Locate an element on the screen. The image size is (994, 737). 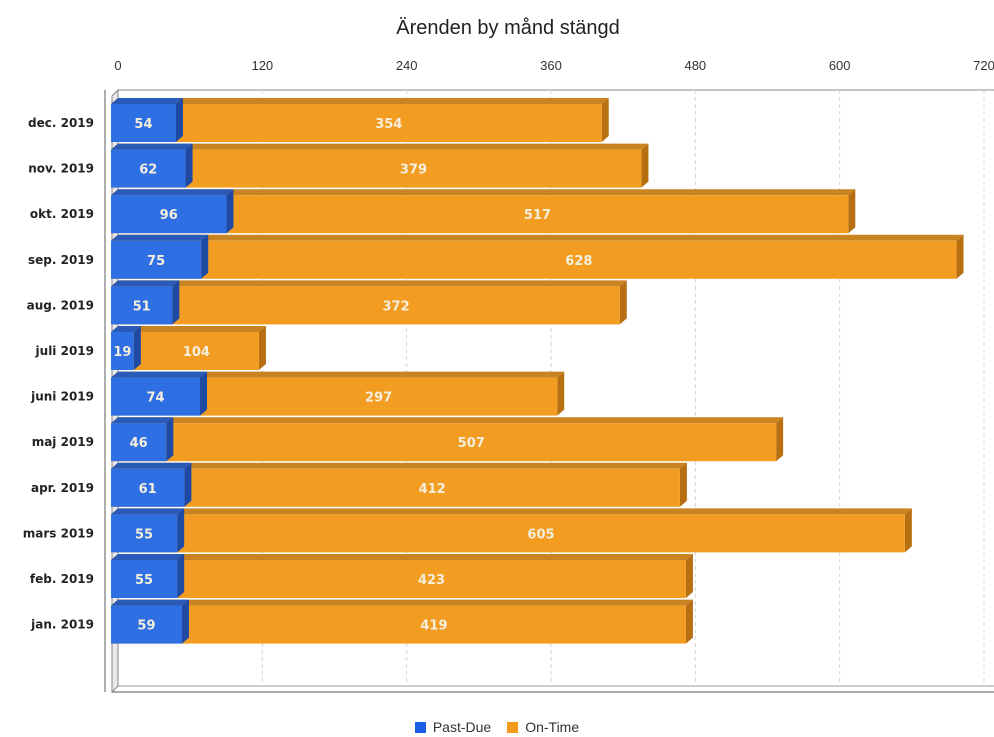
bar-row: 19 104 is located at coordinates (188, 348).